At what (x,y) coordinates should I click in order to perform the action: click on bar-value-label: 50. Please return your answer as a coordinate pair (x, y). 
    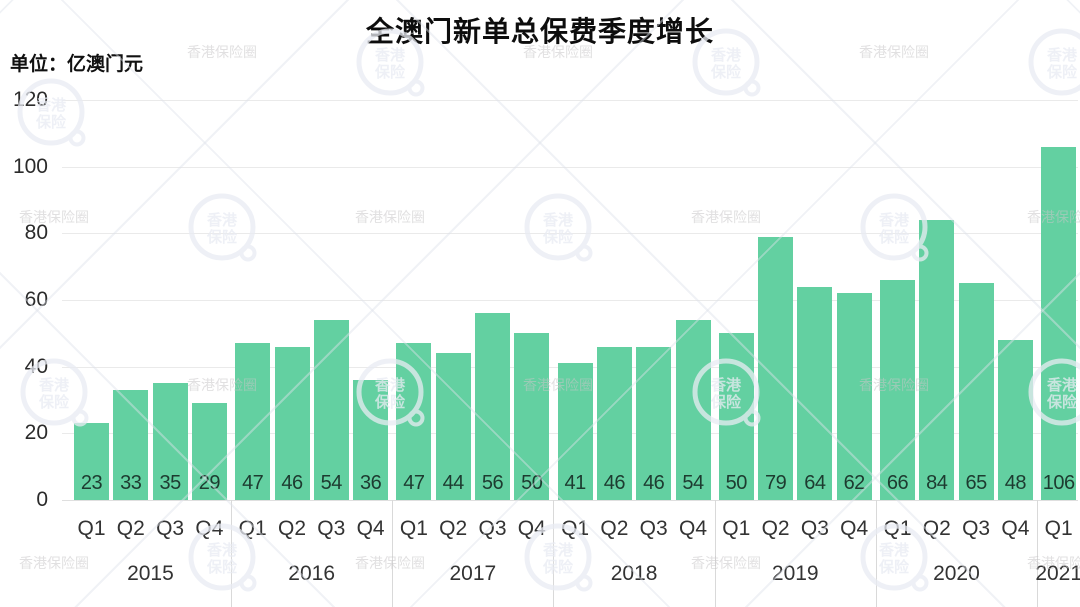
    Looking at the image, I should click on (736, 482).